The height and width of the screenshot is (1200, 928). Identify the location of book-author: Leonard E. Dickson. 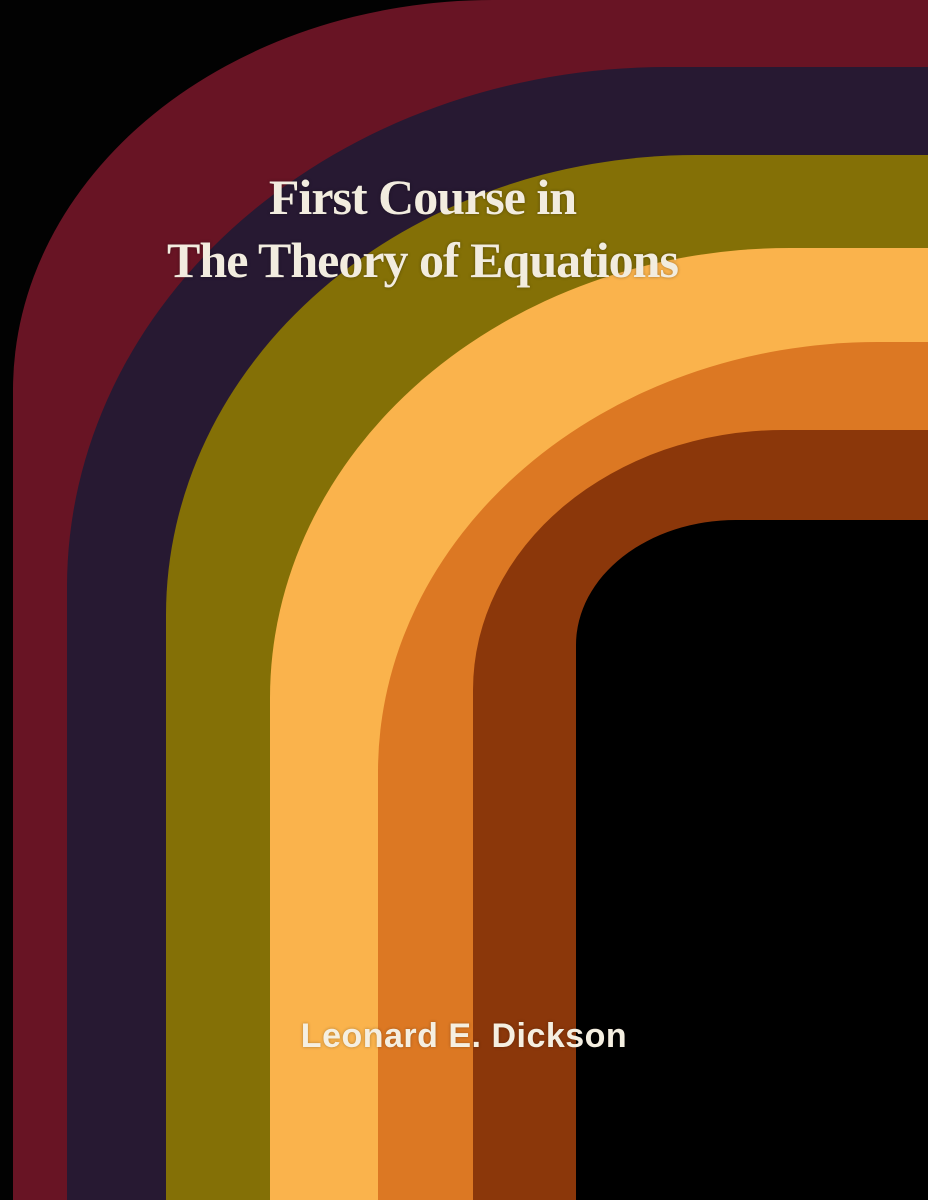
(464, 1036).